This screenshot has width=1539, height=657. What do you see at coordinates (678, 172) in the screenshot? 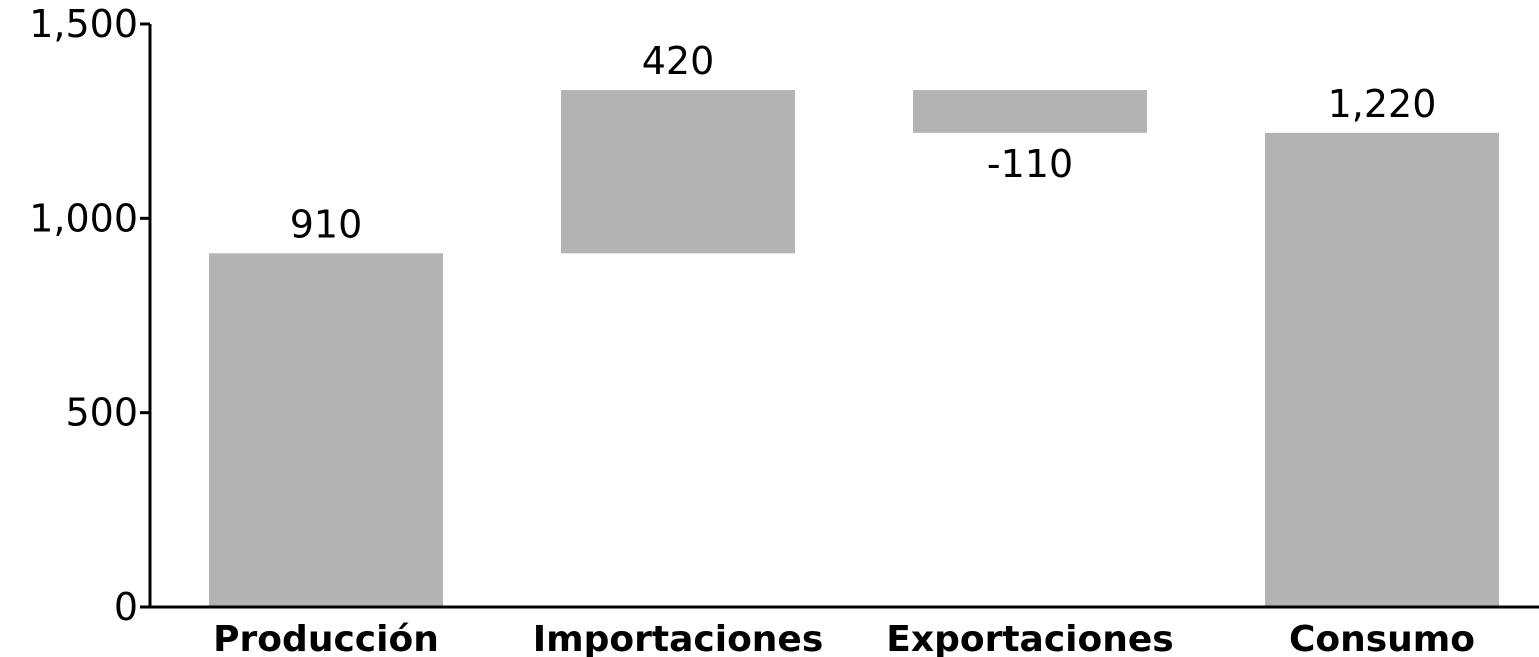
I see `bar-importaciones` at bounding box center [678, 172].